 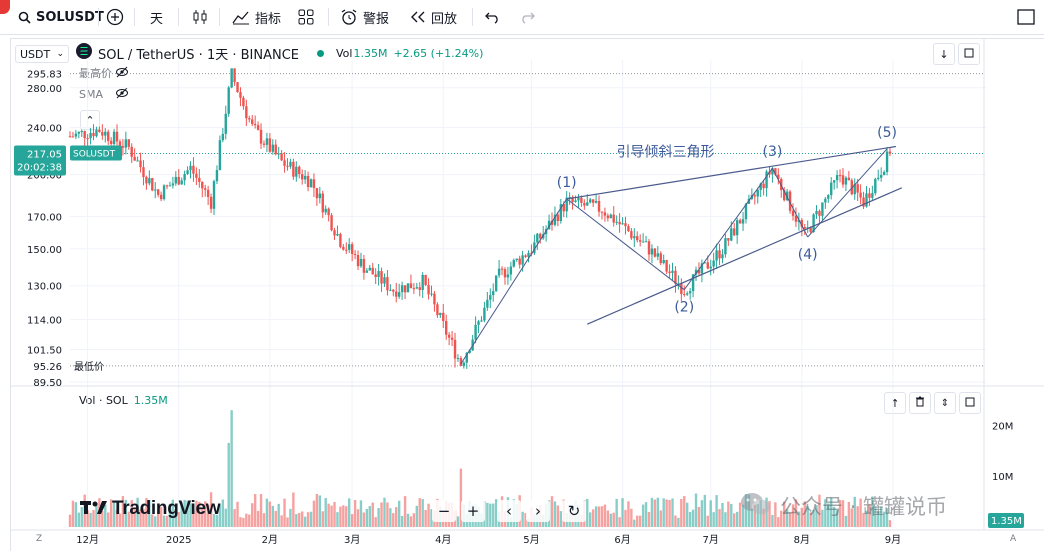 I want to click on chevron-left-icon: ‹, so click(x=509, y=511).